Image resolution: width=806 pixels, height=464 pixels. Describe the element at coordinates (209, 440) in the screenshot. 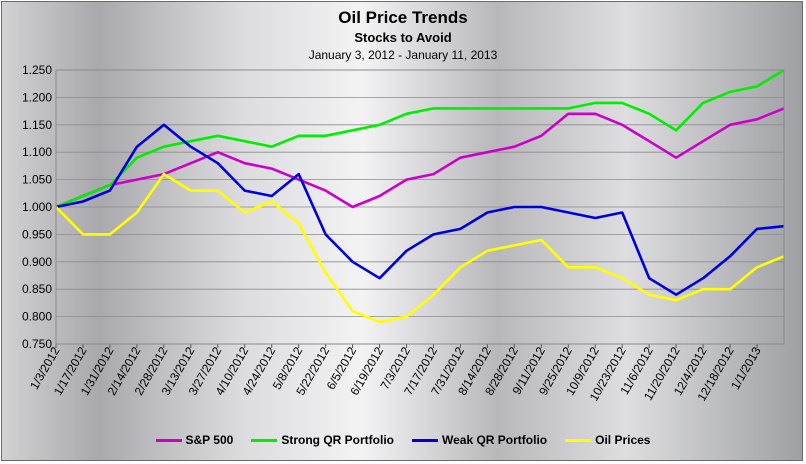

I see `legend-label: S&P 500` at that location.